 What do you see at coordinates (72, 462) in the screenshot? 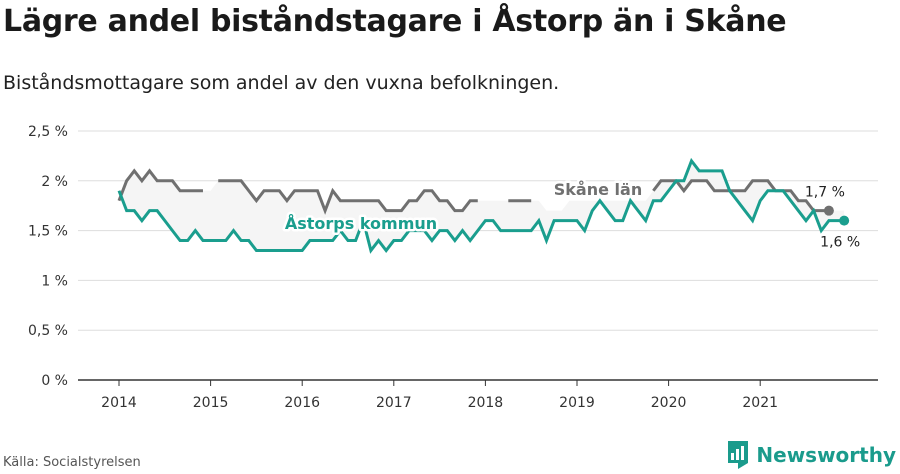
I see `source-note: Källa: Socialstyrelsen` at bounding box center [72, 462].